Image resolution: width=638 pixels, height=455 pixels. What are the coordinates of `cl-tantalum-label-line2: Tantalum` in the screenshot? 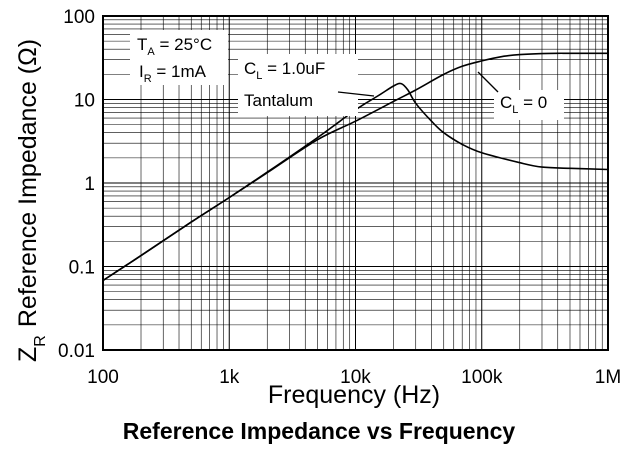 It's located at (278, 100).